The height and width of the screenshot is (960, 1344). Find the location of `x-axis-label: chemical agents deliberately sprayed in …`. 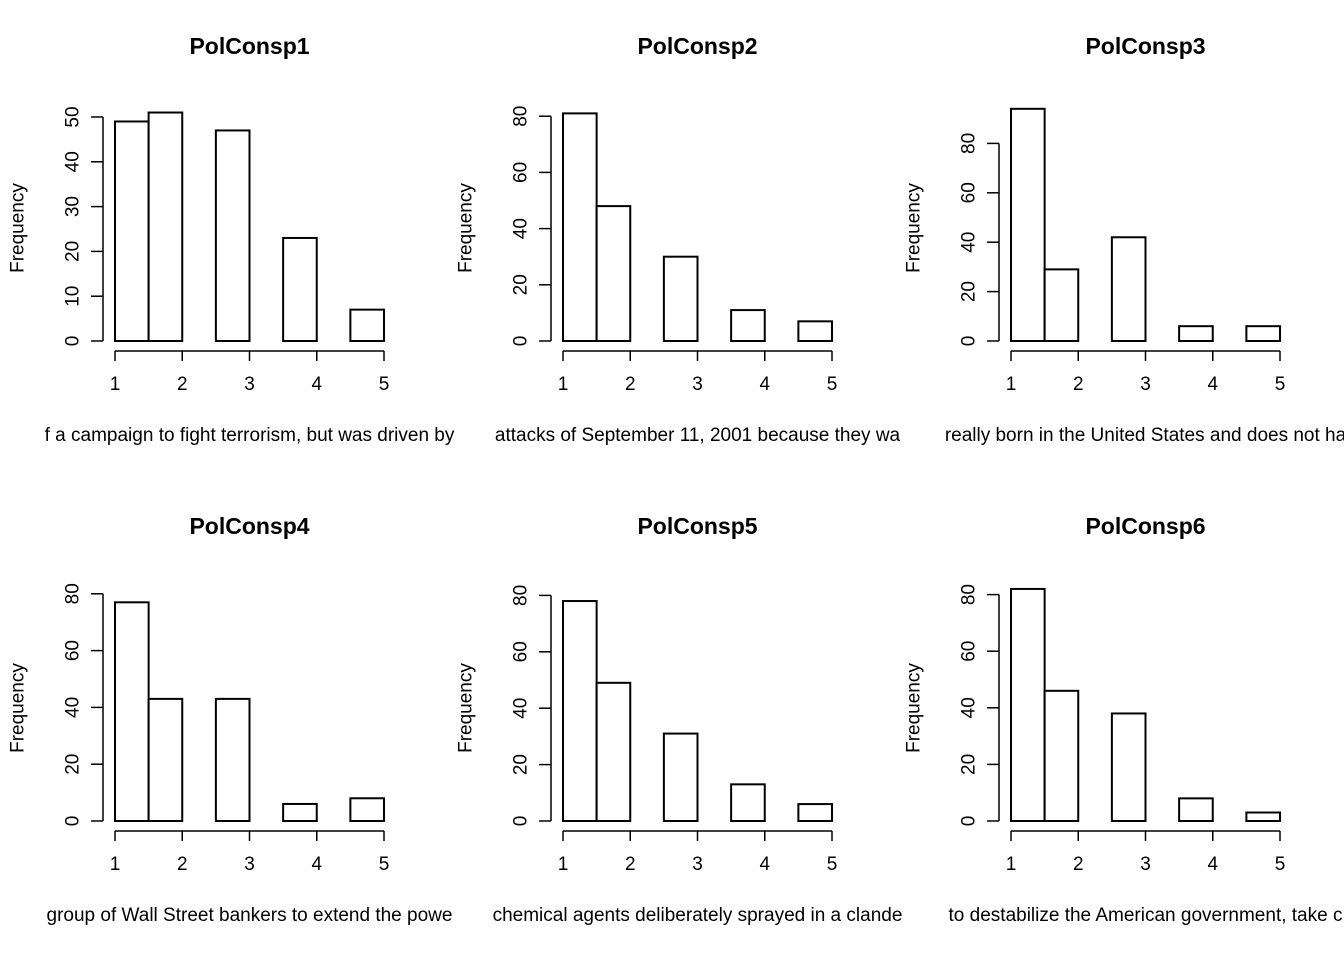

x-axis-label: chemical agents deliberately sprayed in … is located at coordinates (698, 915).